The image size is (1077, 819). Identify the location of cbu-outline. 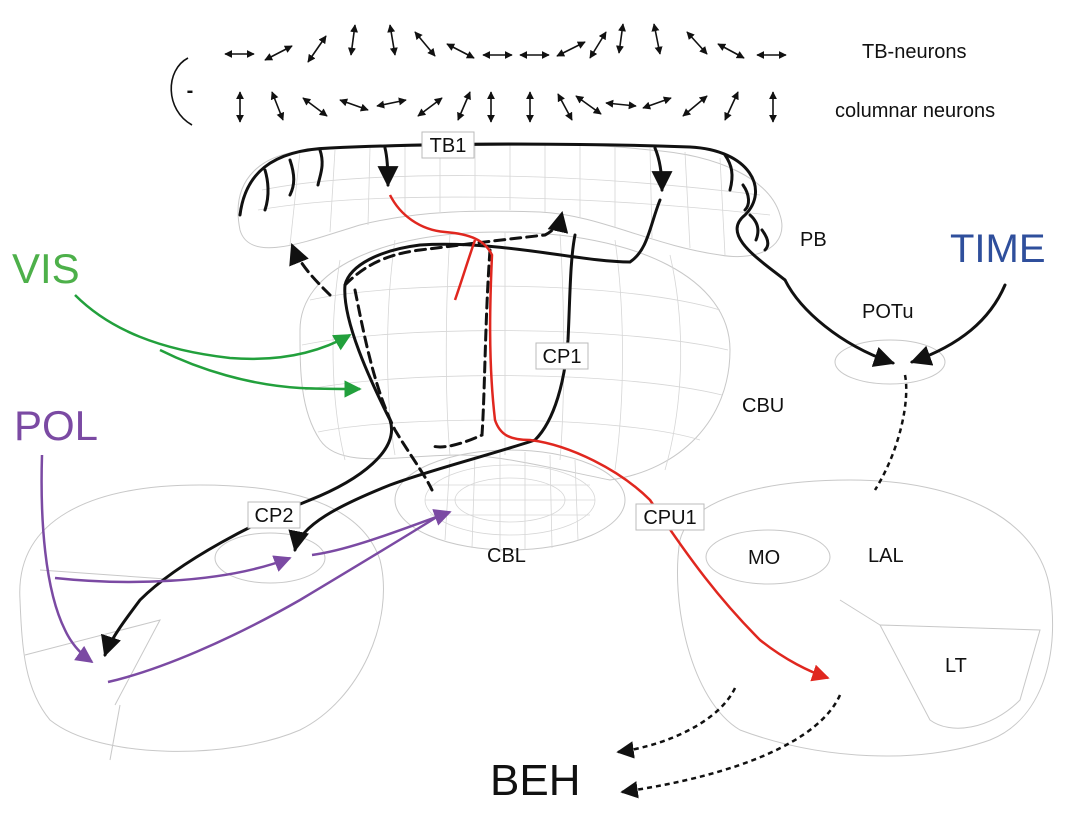
(515, 356).